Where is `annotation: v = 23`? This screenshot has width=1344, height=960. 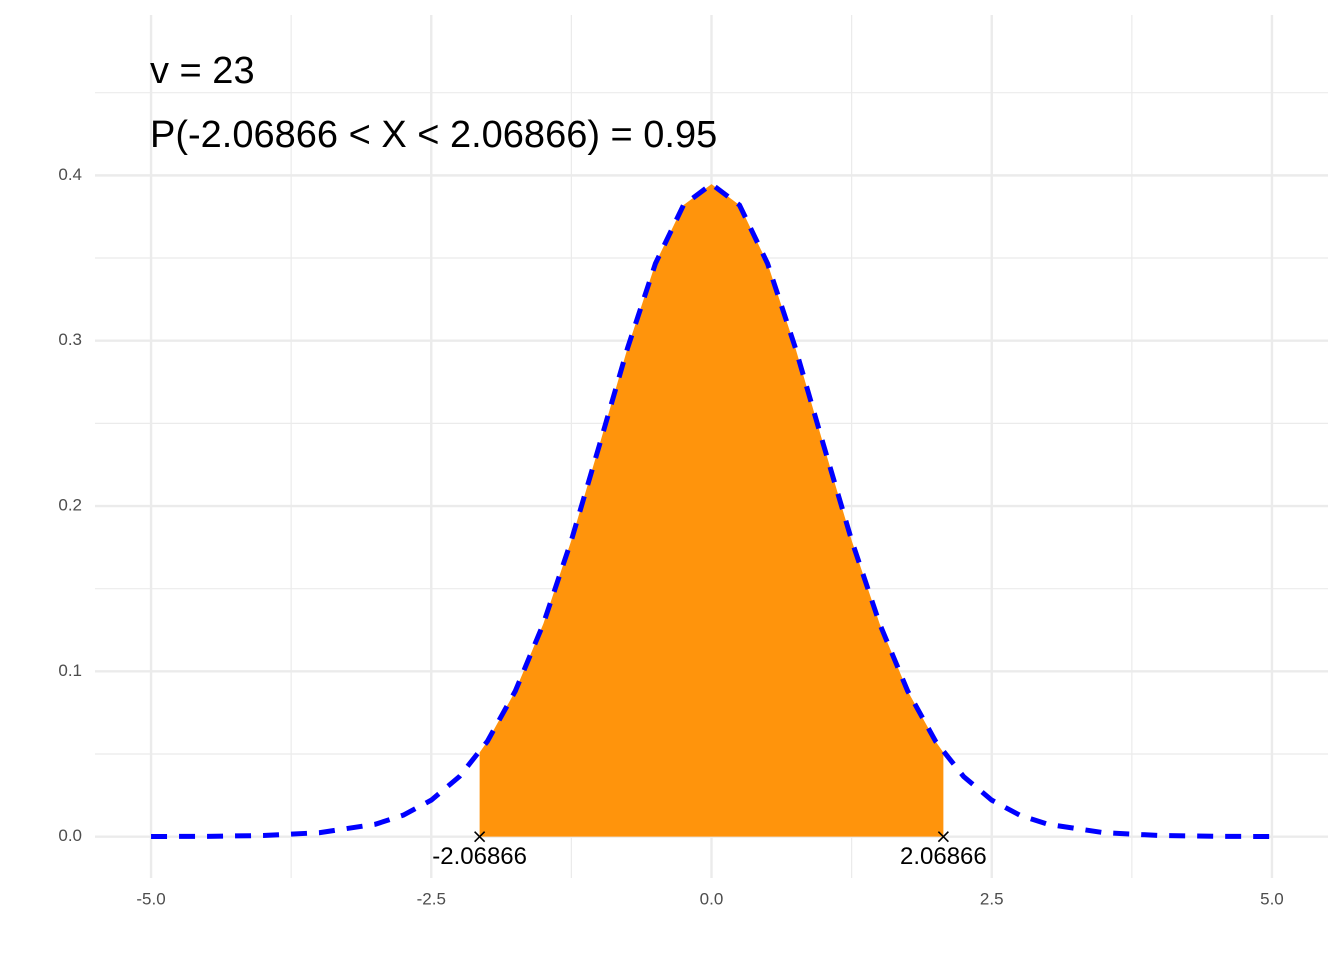
annotation: v = 23 is located at coordinates (202, 71).